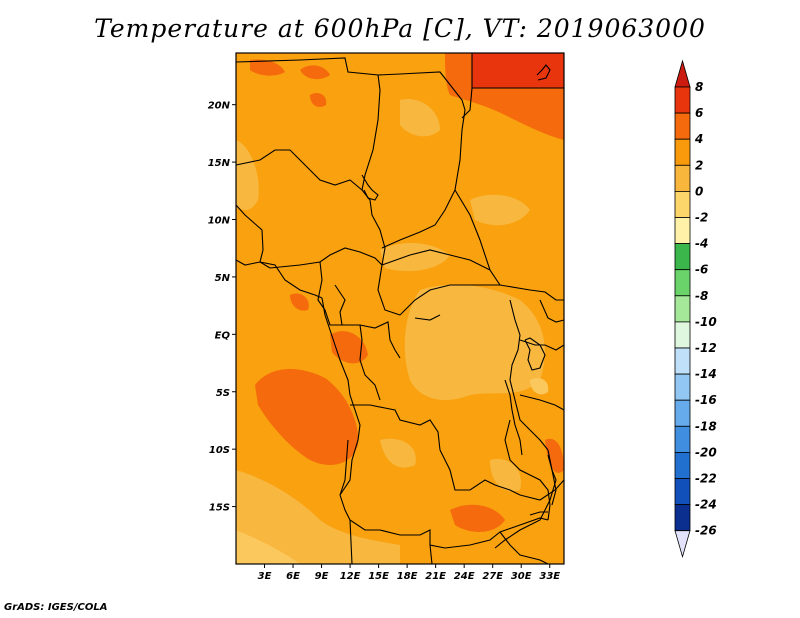  I want to click on colorbar-level-label: -20, so click(706, 452).